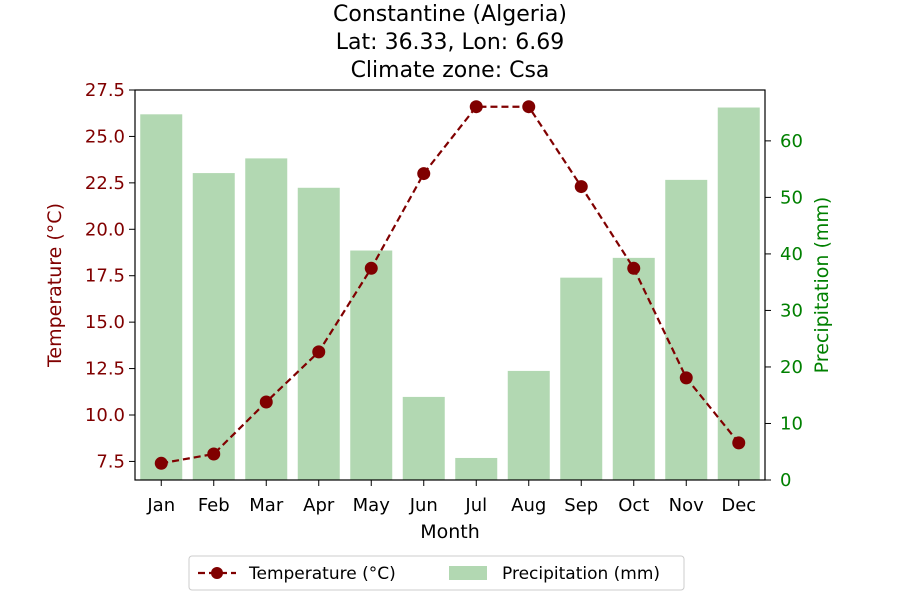 The image size is (900, 600). What do you see at coordinates (528, 505) in the screenshot?
I see `x-tick-label-aug: Aug` at bounding box center [528, 505].